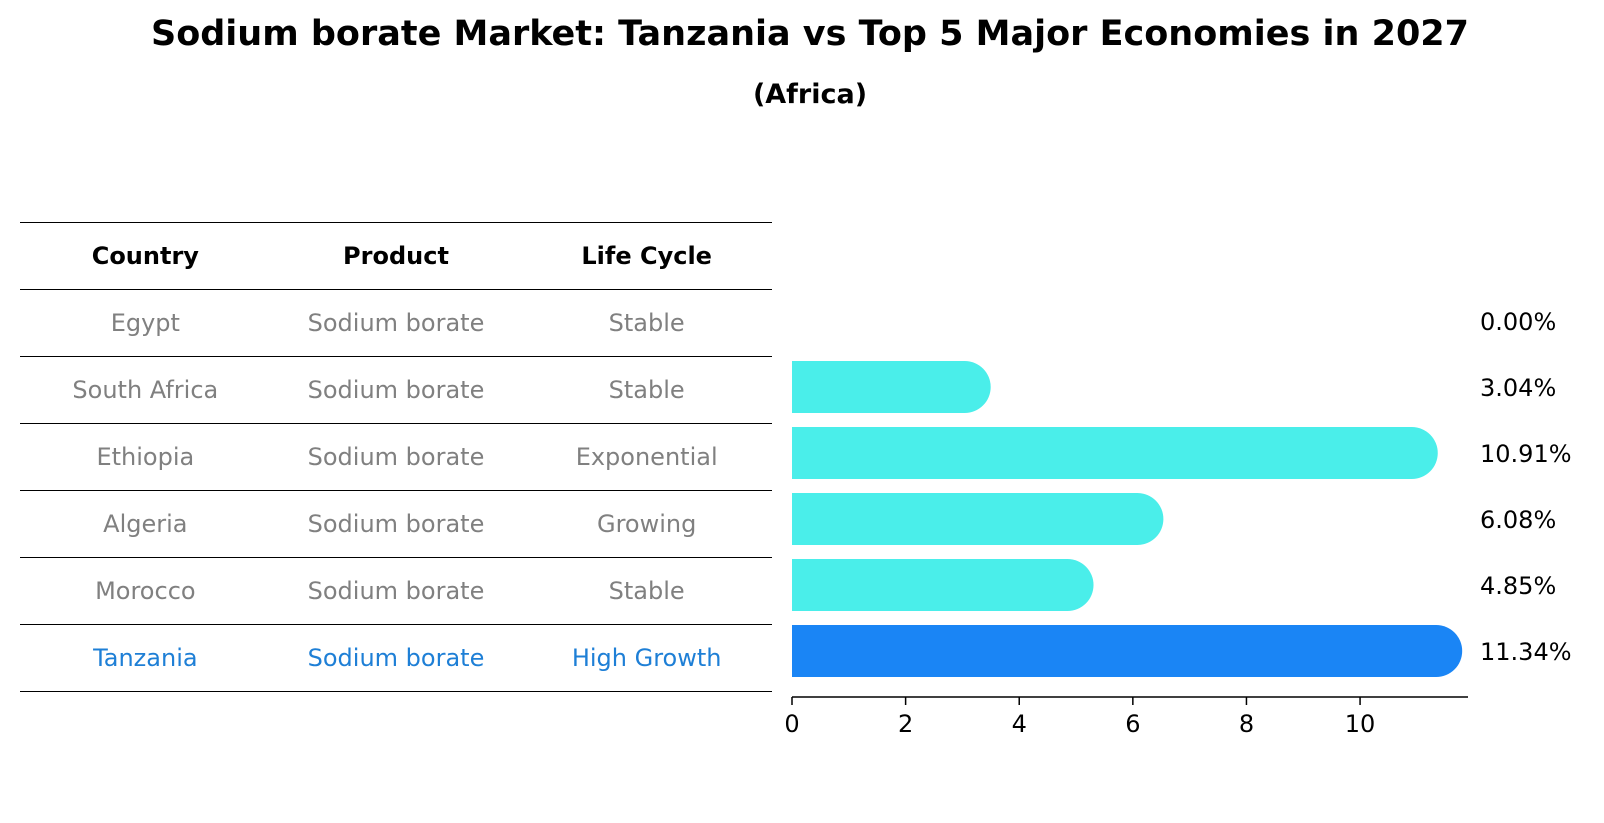  What do you see at coordinates (646, 256) in the screenshot?
I see `header-life-cycle: Life Cycle` at bounding box center [646, 256].